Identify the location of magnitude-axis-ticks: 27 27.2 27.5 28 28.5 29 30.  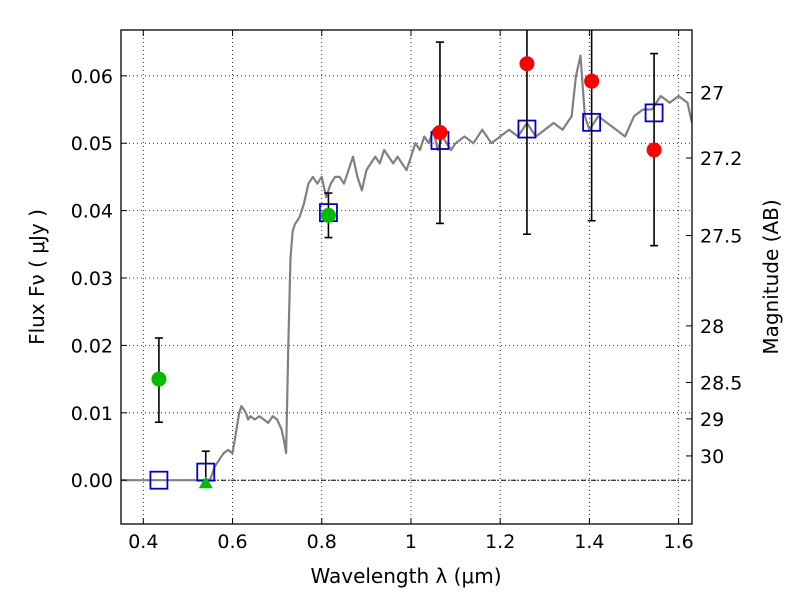
(714, 275).